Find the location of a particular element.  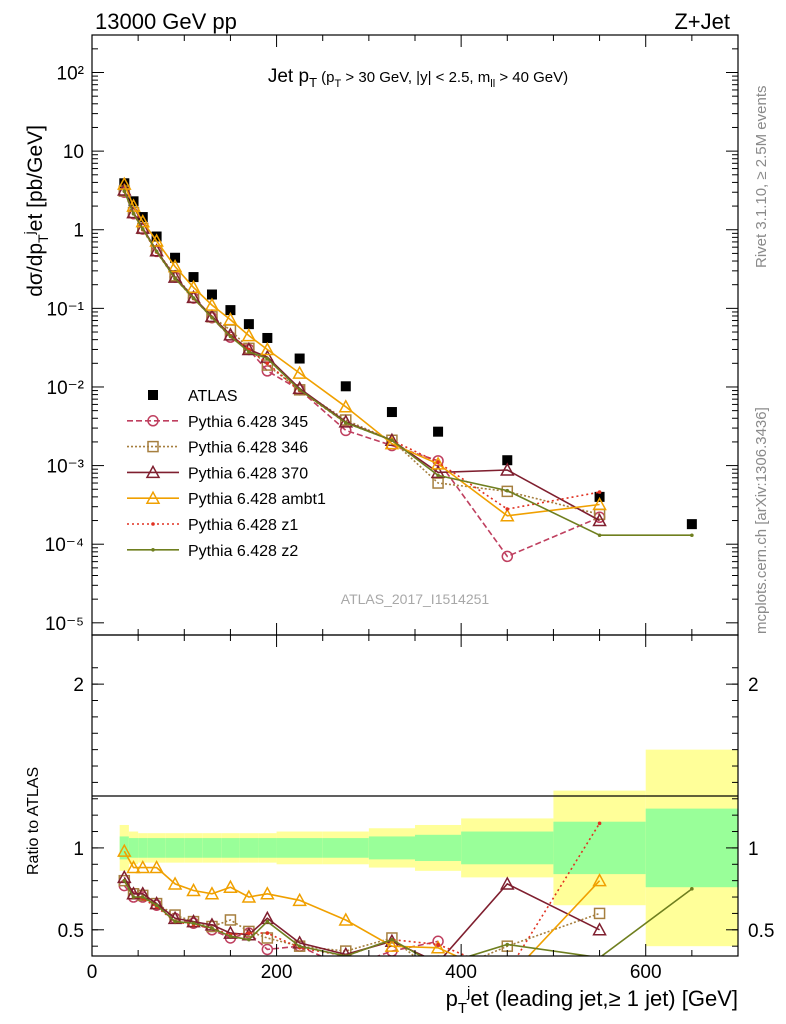

legend-entry: Pythia 6.428 370 is located at coordinates (217, 473).